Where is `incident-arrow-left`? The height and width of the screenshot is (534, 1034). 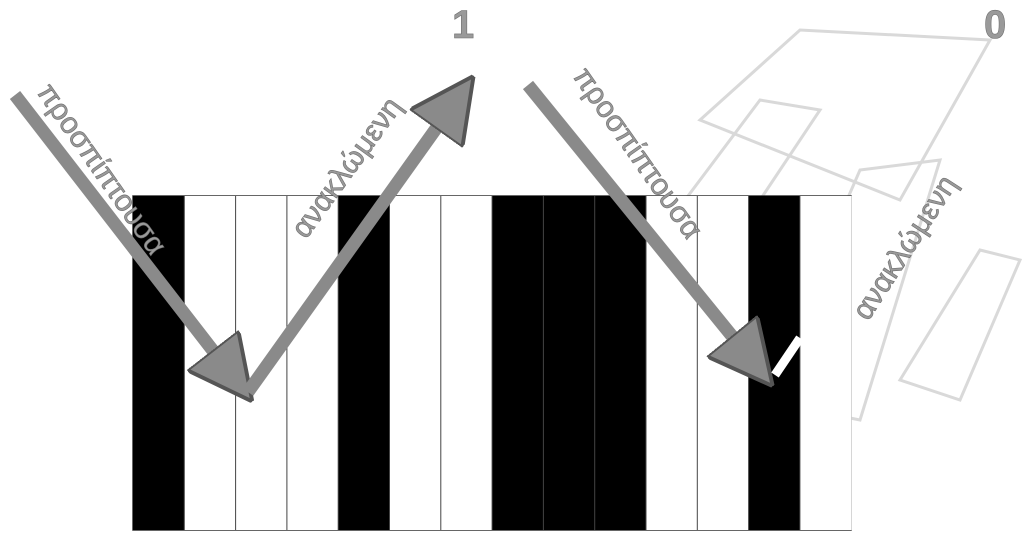 incident-arrow-left is located at coordinates (123, 237).